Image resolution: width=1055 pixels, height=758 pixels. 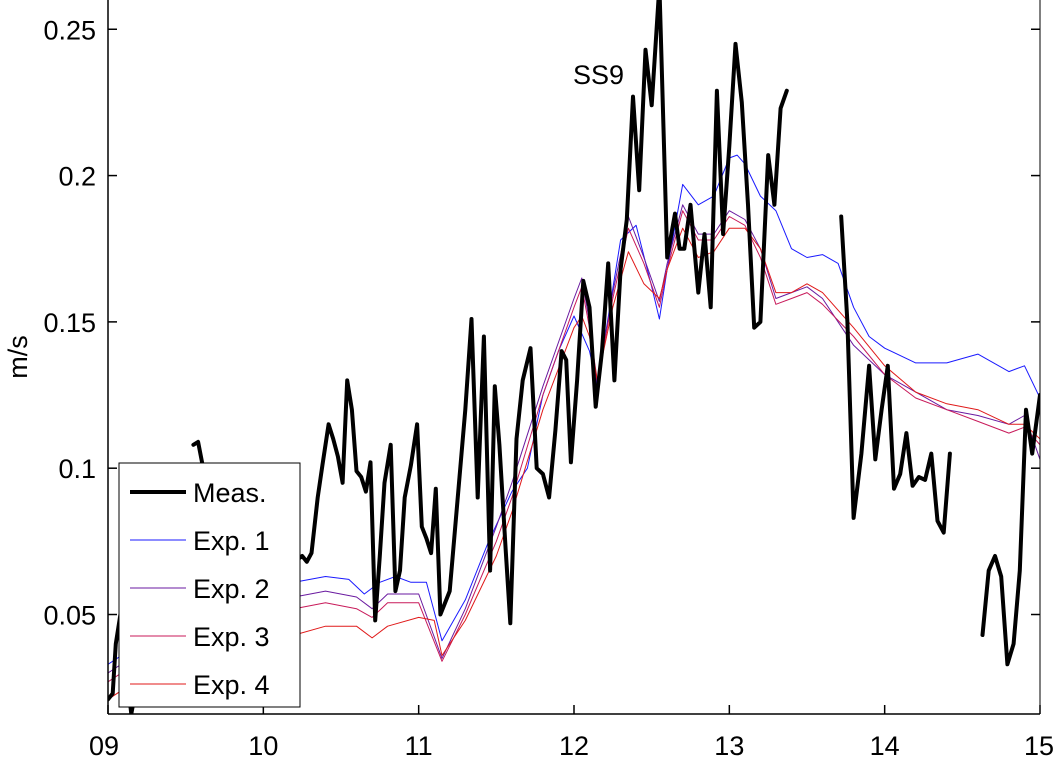 What do you see at coordinates (77, 177) in the screenshot?
I see `y-tick-label: 0.2` at bounding box center [77, 177].